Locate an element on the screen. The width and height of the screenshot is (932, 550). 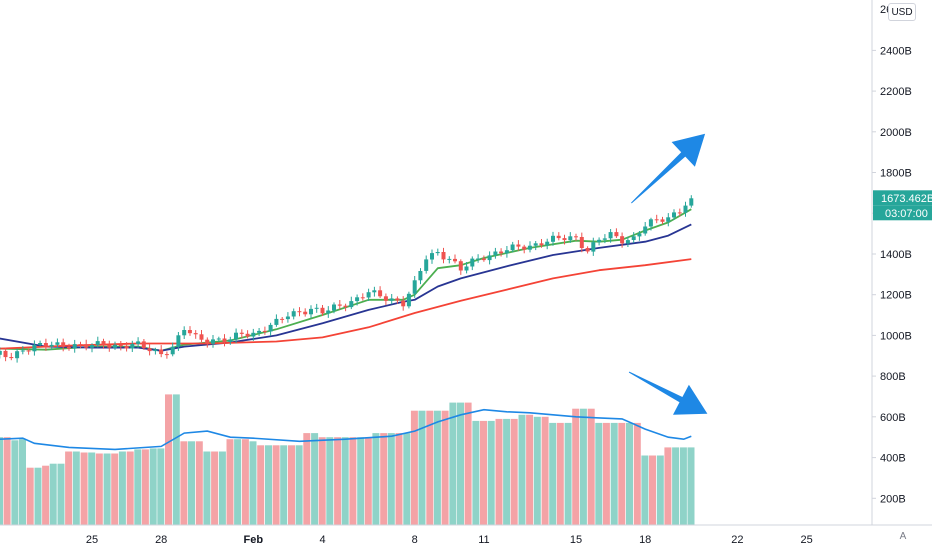
volume-ma-line is located at coordinates (346, 429).